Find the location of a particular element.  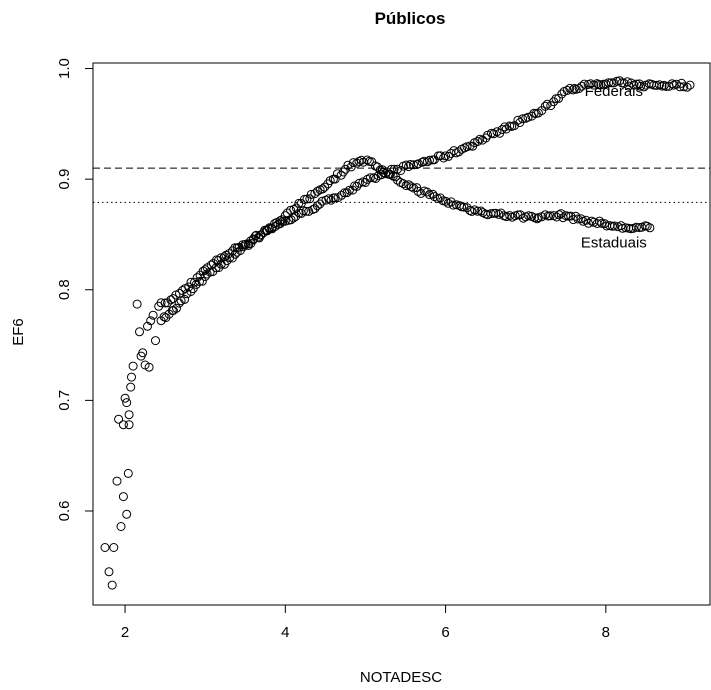

chart-title: Públicos is located at coordinates (410, 18).